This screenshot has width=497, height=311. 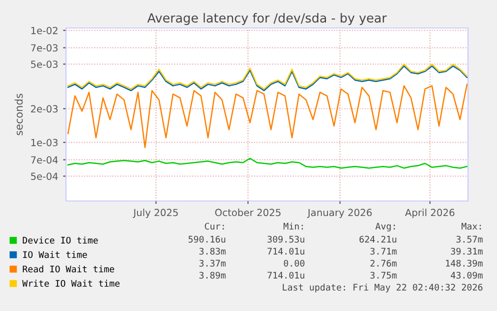 I want to click on text: 2.76m, so click(x=383, y=263).